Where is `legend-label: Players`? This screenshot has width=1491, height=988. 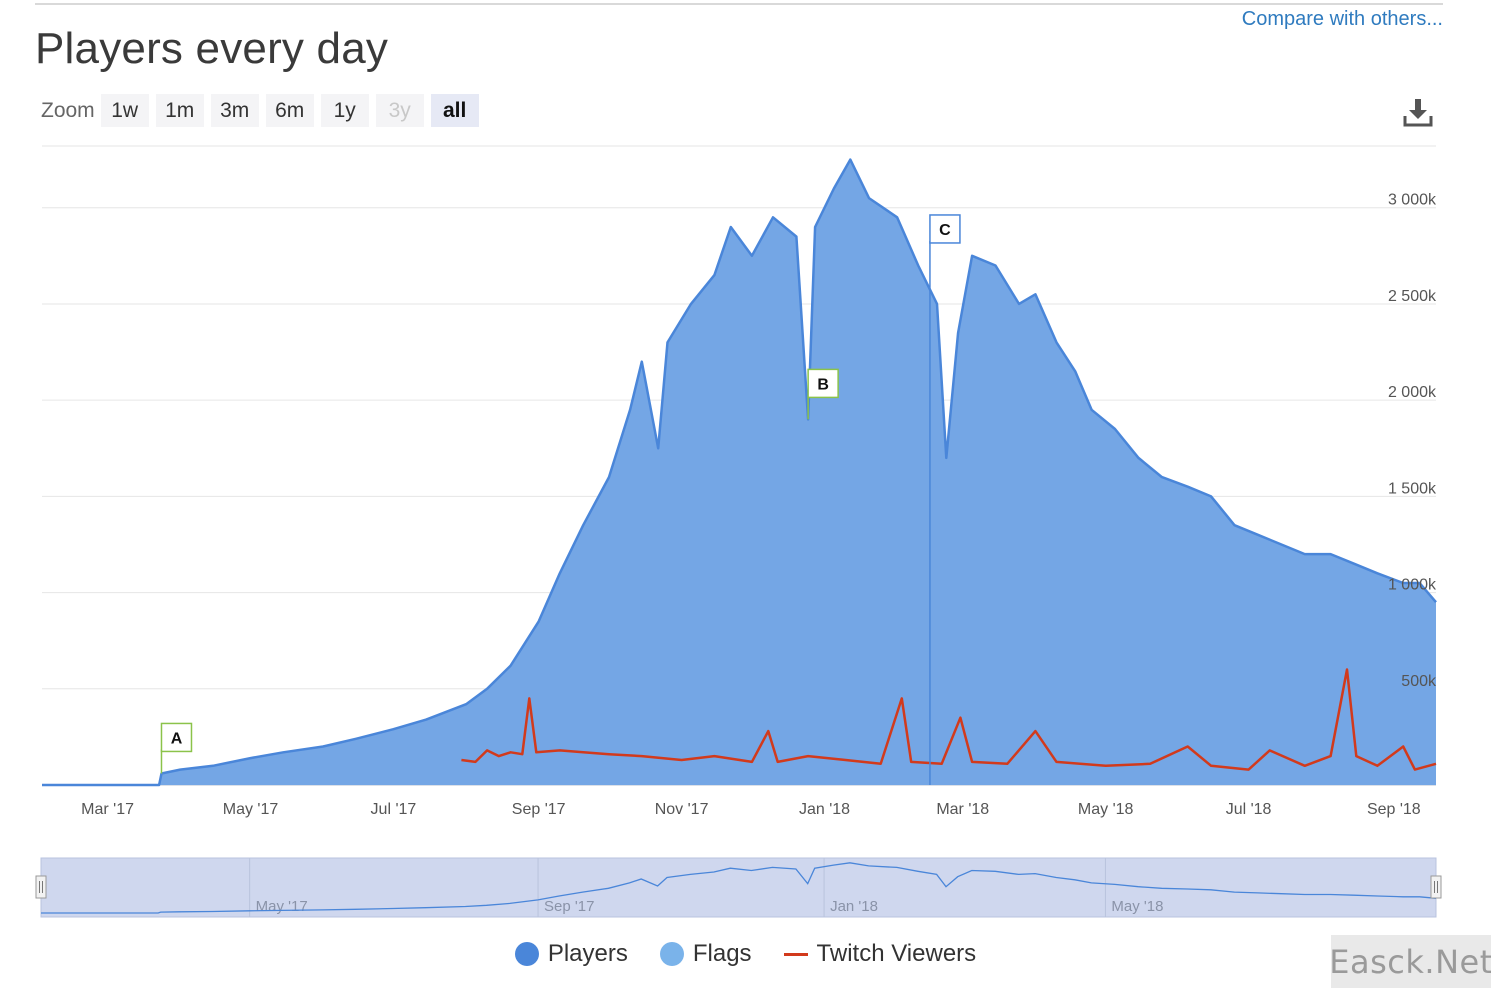
legend-label: Players is located at coordinates (587, 953).